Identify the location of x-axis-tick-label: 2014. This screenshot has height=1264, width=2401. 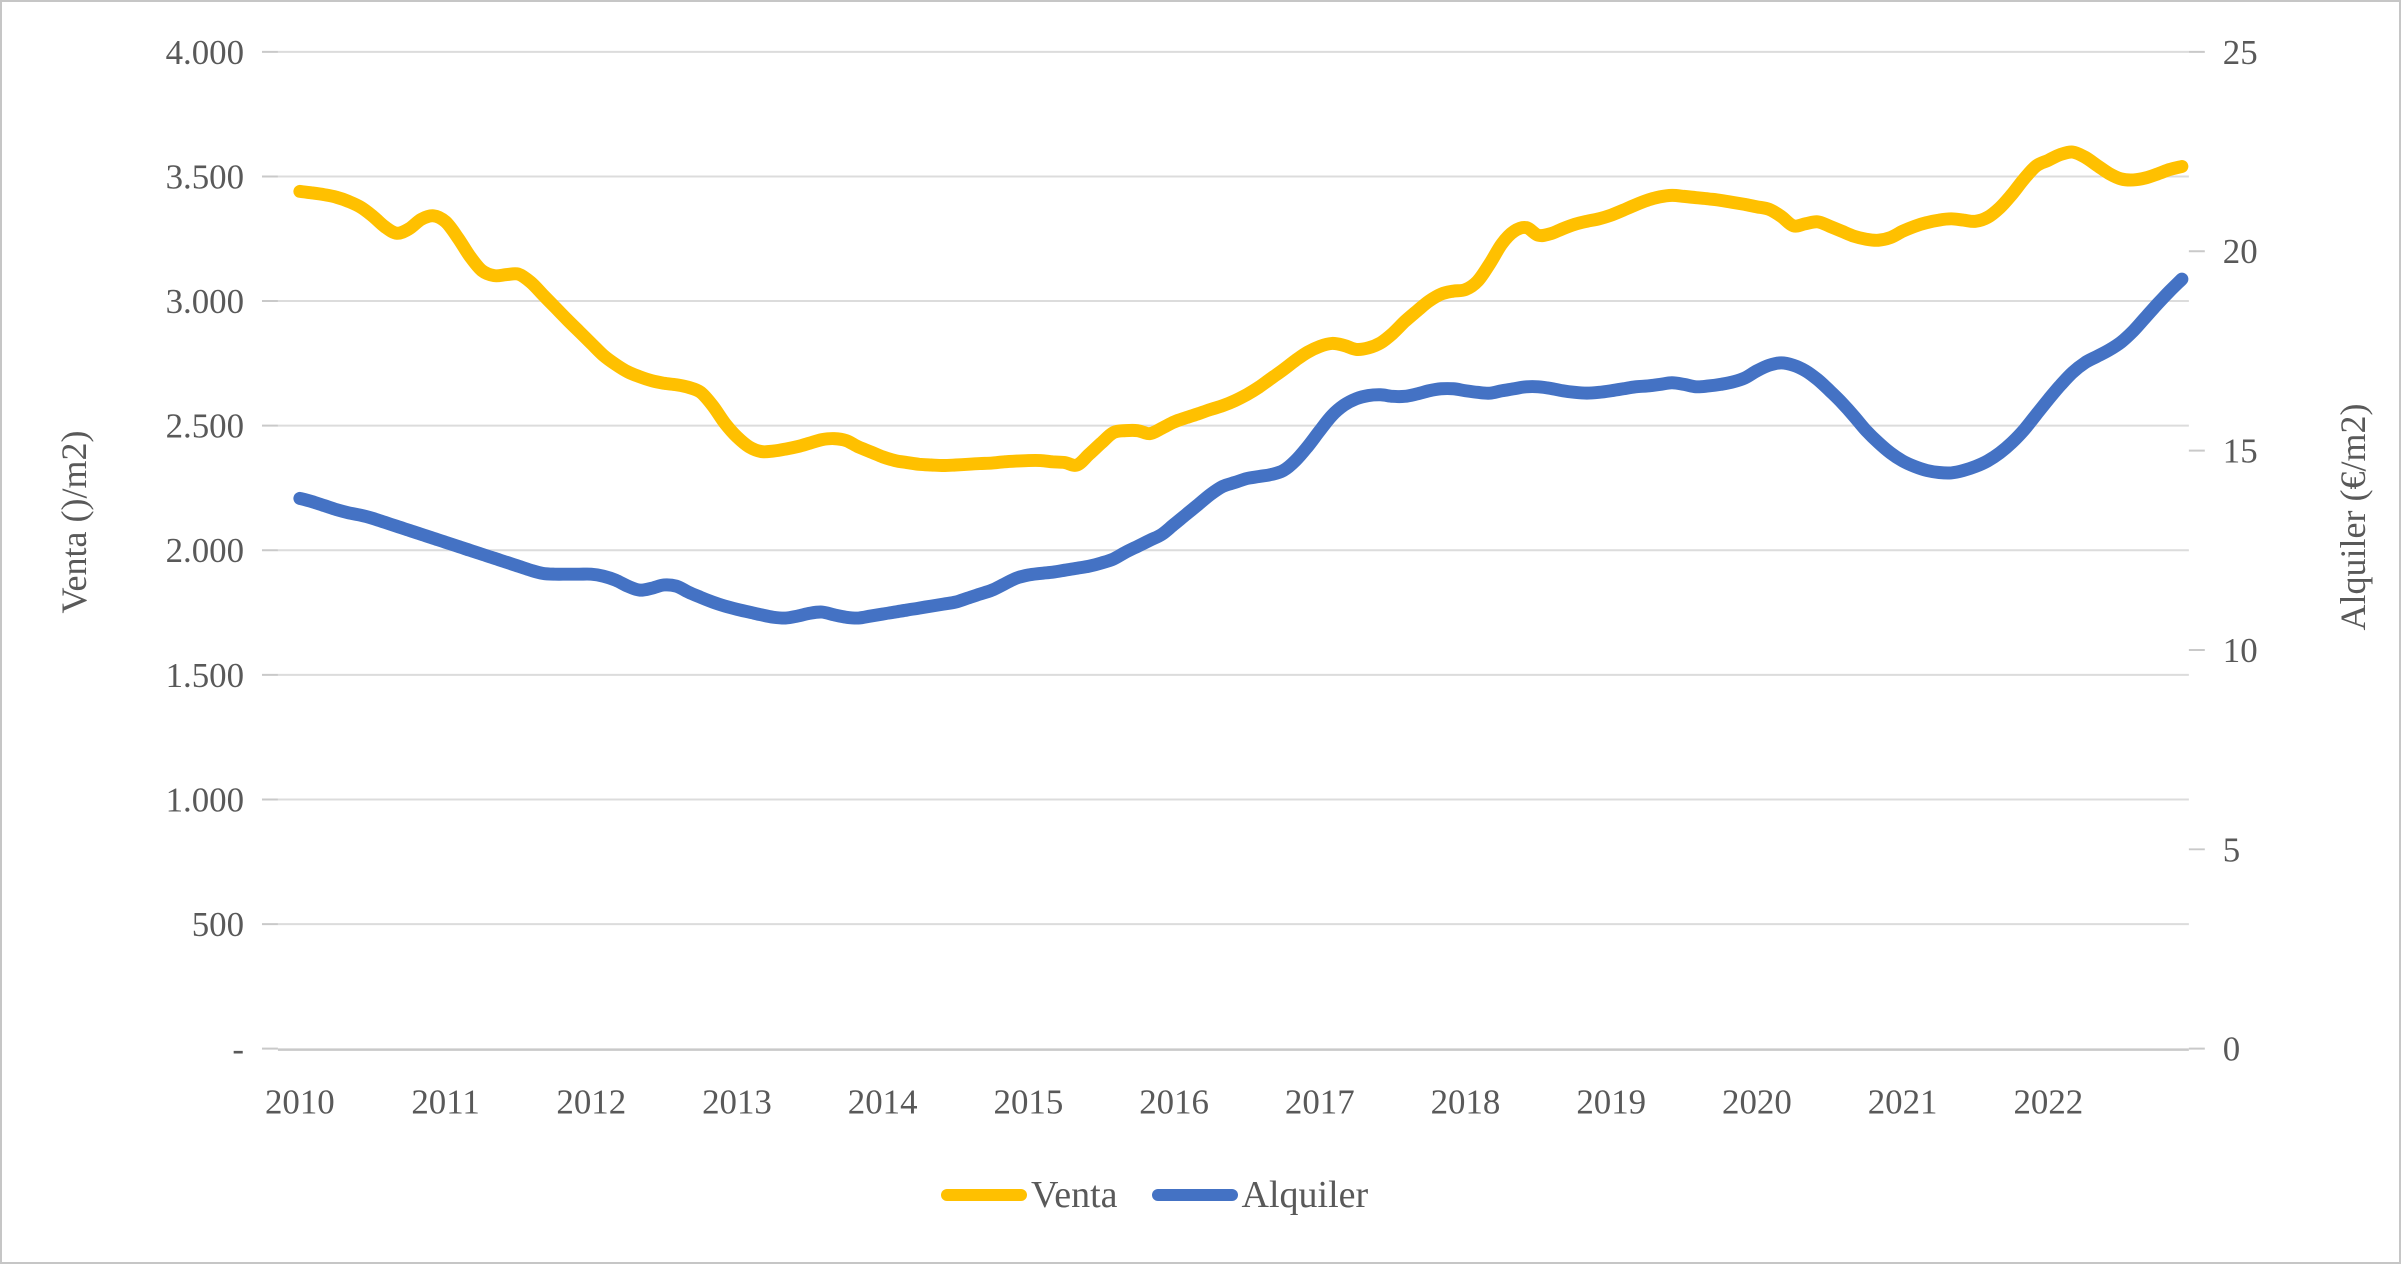
(883, 1101).